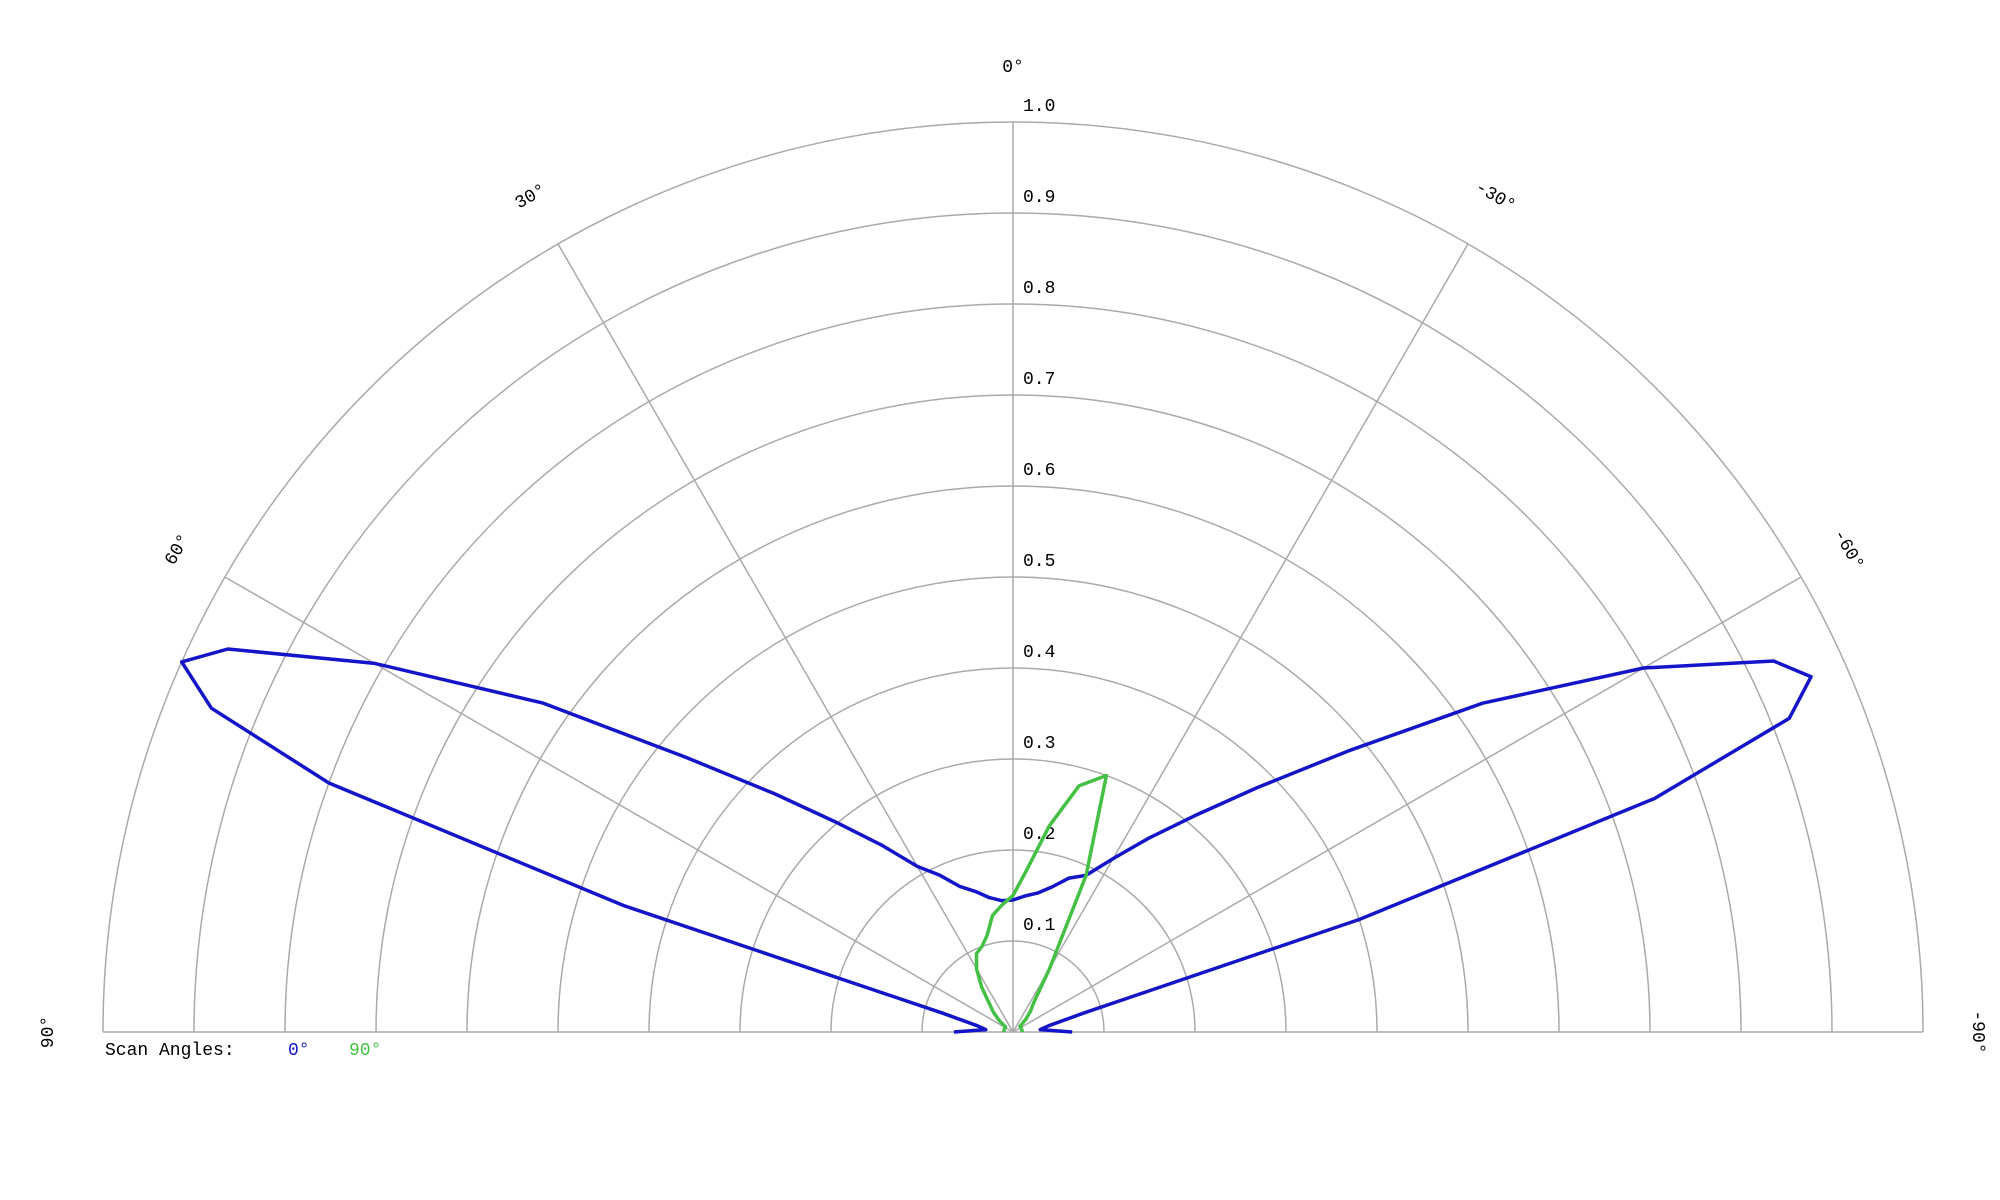  What do you see at coordinates (1039, 380) in the screenshot?
I see `r-tick-label: 0.7` at bounding box center [1039, 380].